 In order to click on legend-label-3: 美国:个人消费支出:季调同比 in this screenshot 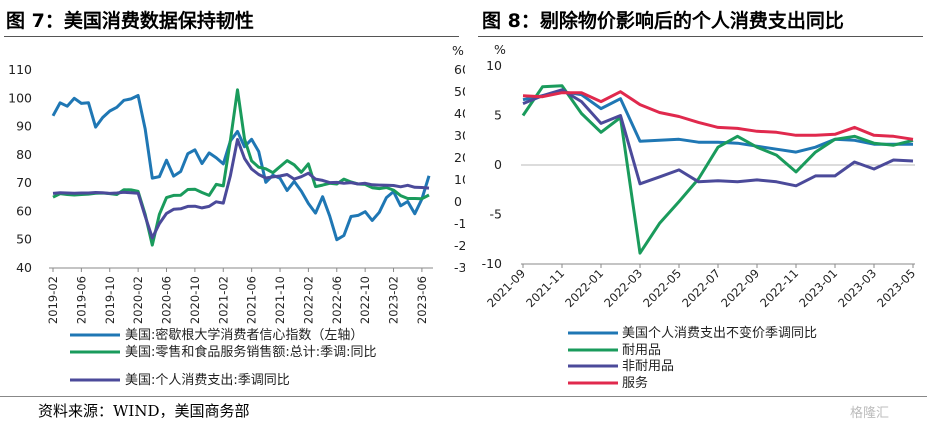, I will do `click(207, 380)`.